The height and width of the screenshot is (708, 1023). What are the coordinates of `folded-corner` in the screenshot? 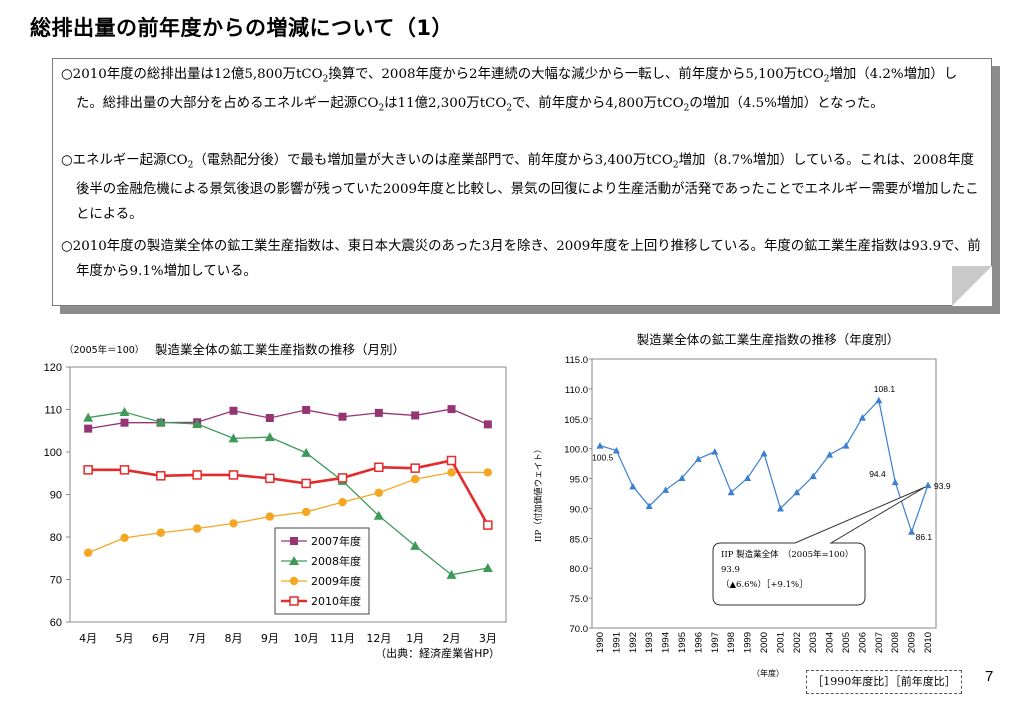 It's located at (972, 286).